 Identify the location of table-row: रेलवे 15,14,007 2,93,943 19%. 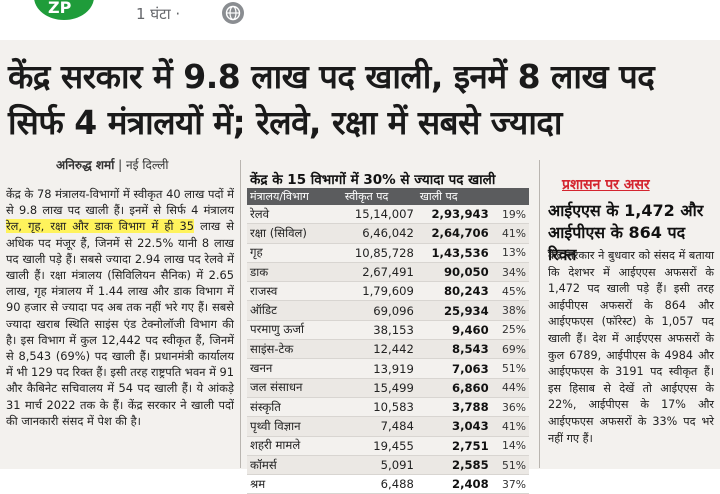
(388, 215).